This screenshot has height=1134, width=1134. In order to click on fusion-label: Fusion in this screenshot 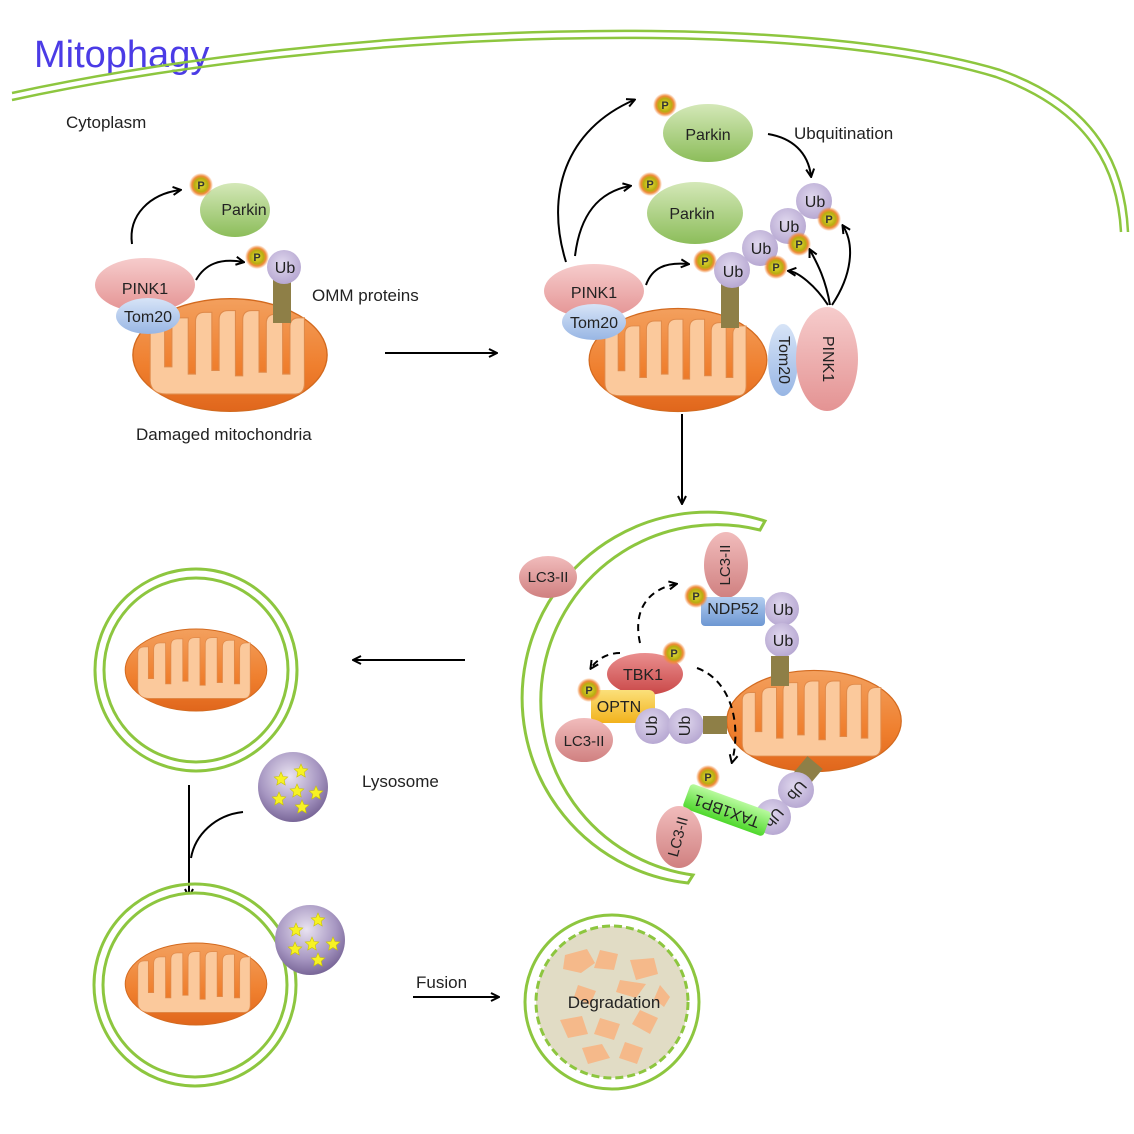, I will do `click(441, 982)`.